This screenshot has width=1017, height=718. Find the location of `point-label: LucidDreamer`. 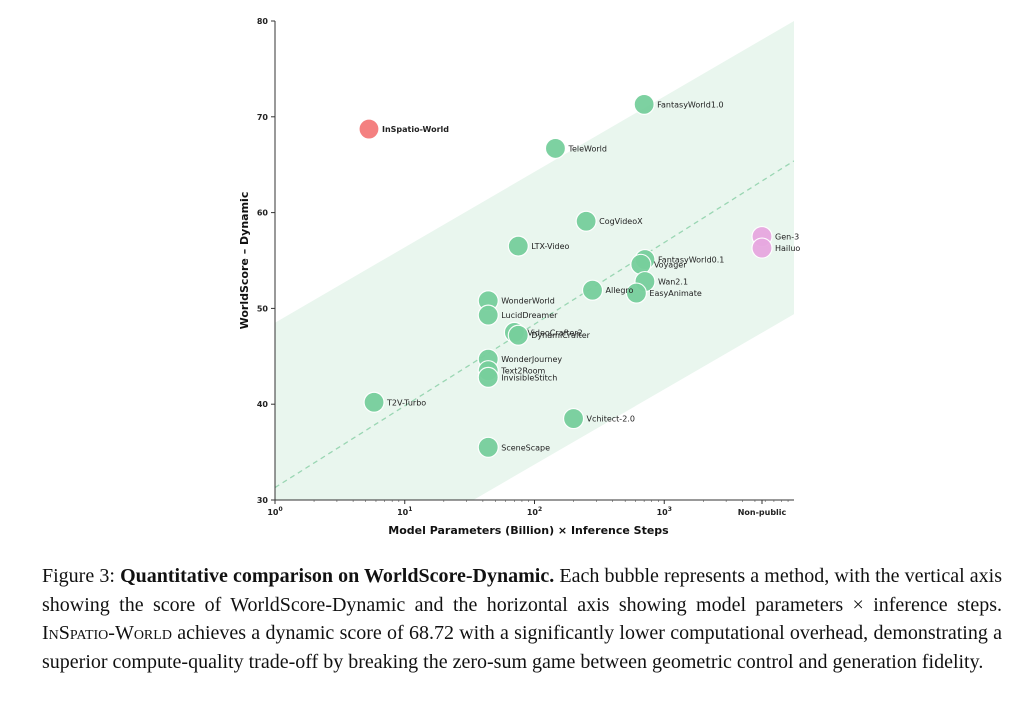

point-label: LucidDreamer is located at coordinates (529, 315).